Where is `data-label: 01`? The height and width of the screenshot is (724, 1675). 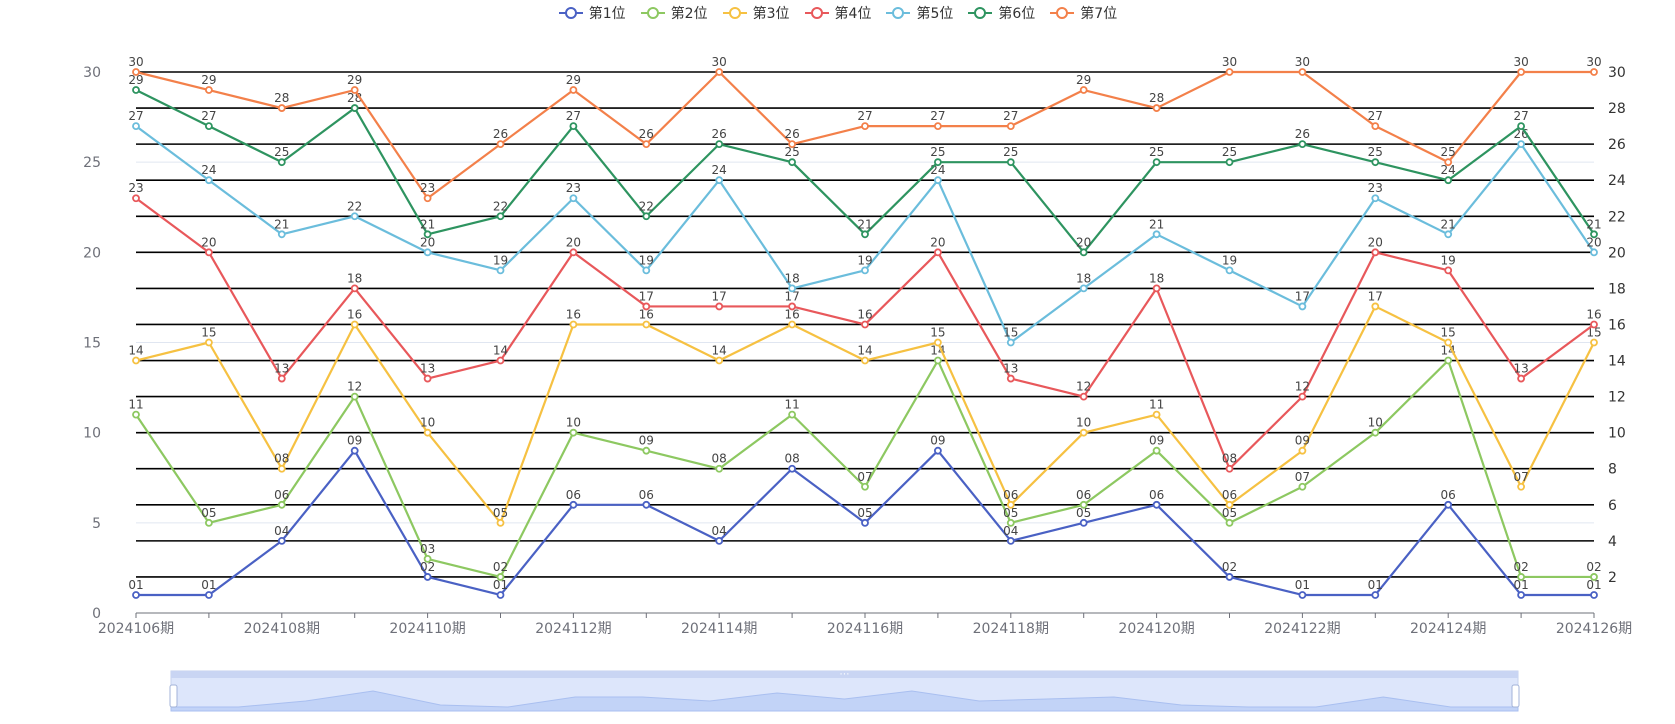
data-label: 01 is located at coordinates (500, 585).